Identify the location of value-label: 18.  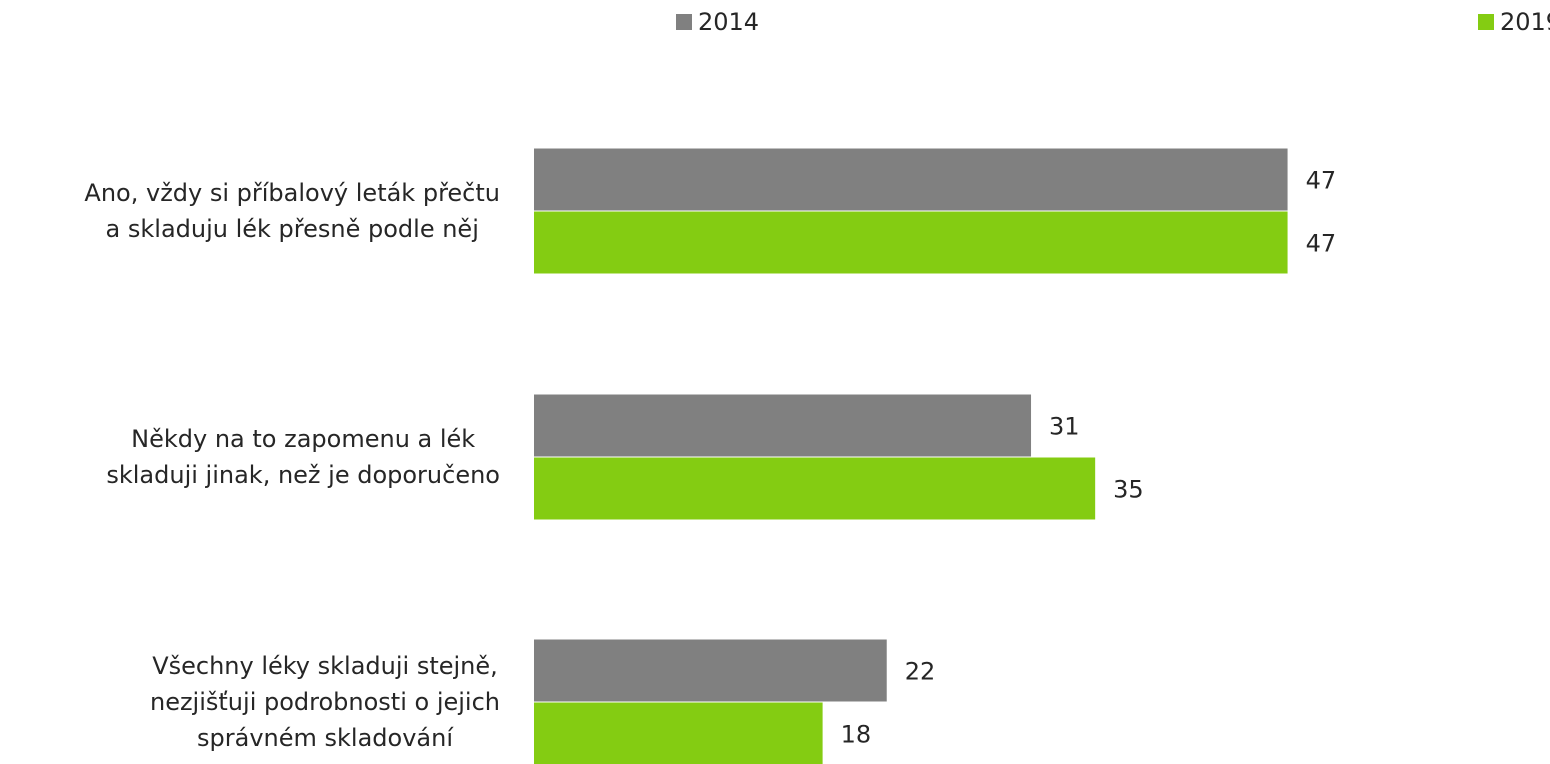
(856, 735).